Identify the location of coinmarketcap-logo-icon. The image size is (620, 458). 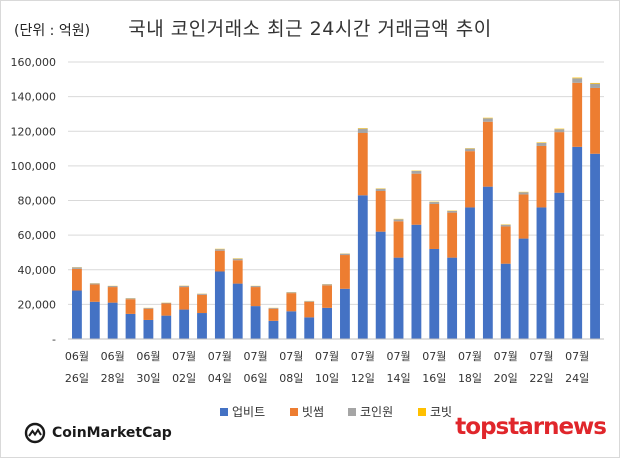
(35, 433).